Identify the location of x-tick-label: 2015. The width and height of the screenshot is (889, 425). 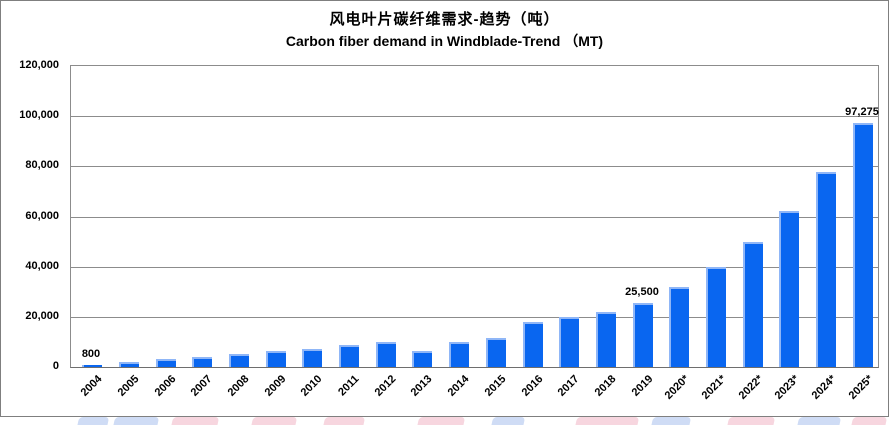
(495, 386).